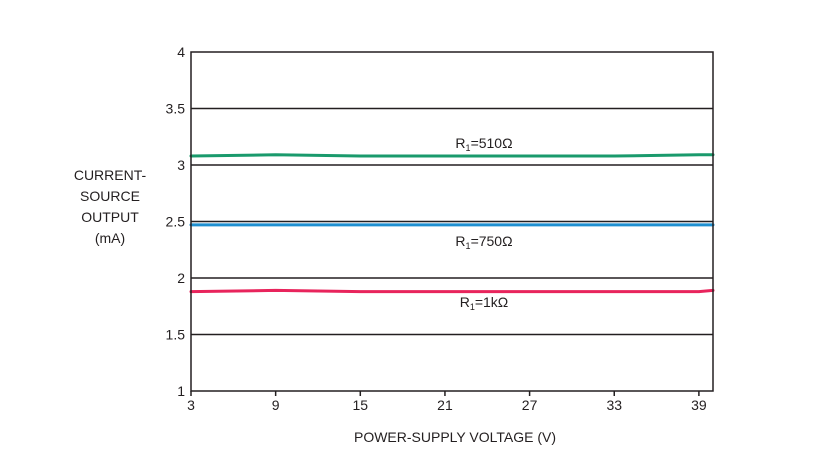 This screenshot has height=460, width=834. I want to click on x-tick-label: 15, so click(361, 405).